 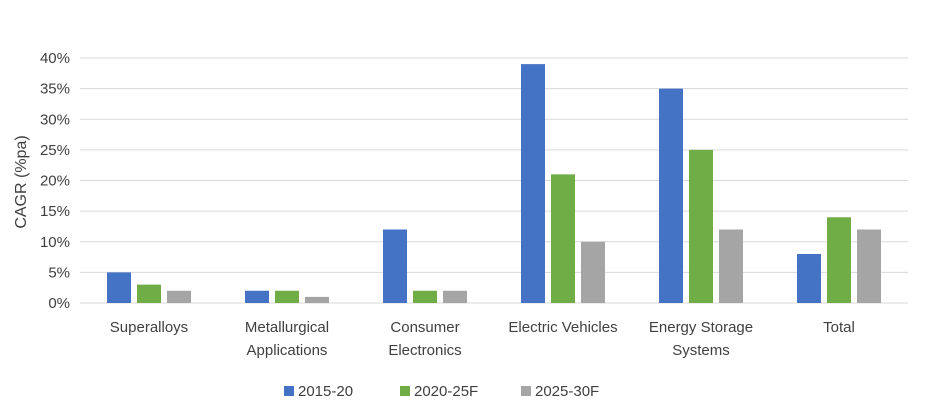 I want to click on y-tick-label: 5%, so click(x=59, y=272).